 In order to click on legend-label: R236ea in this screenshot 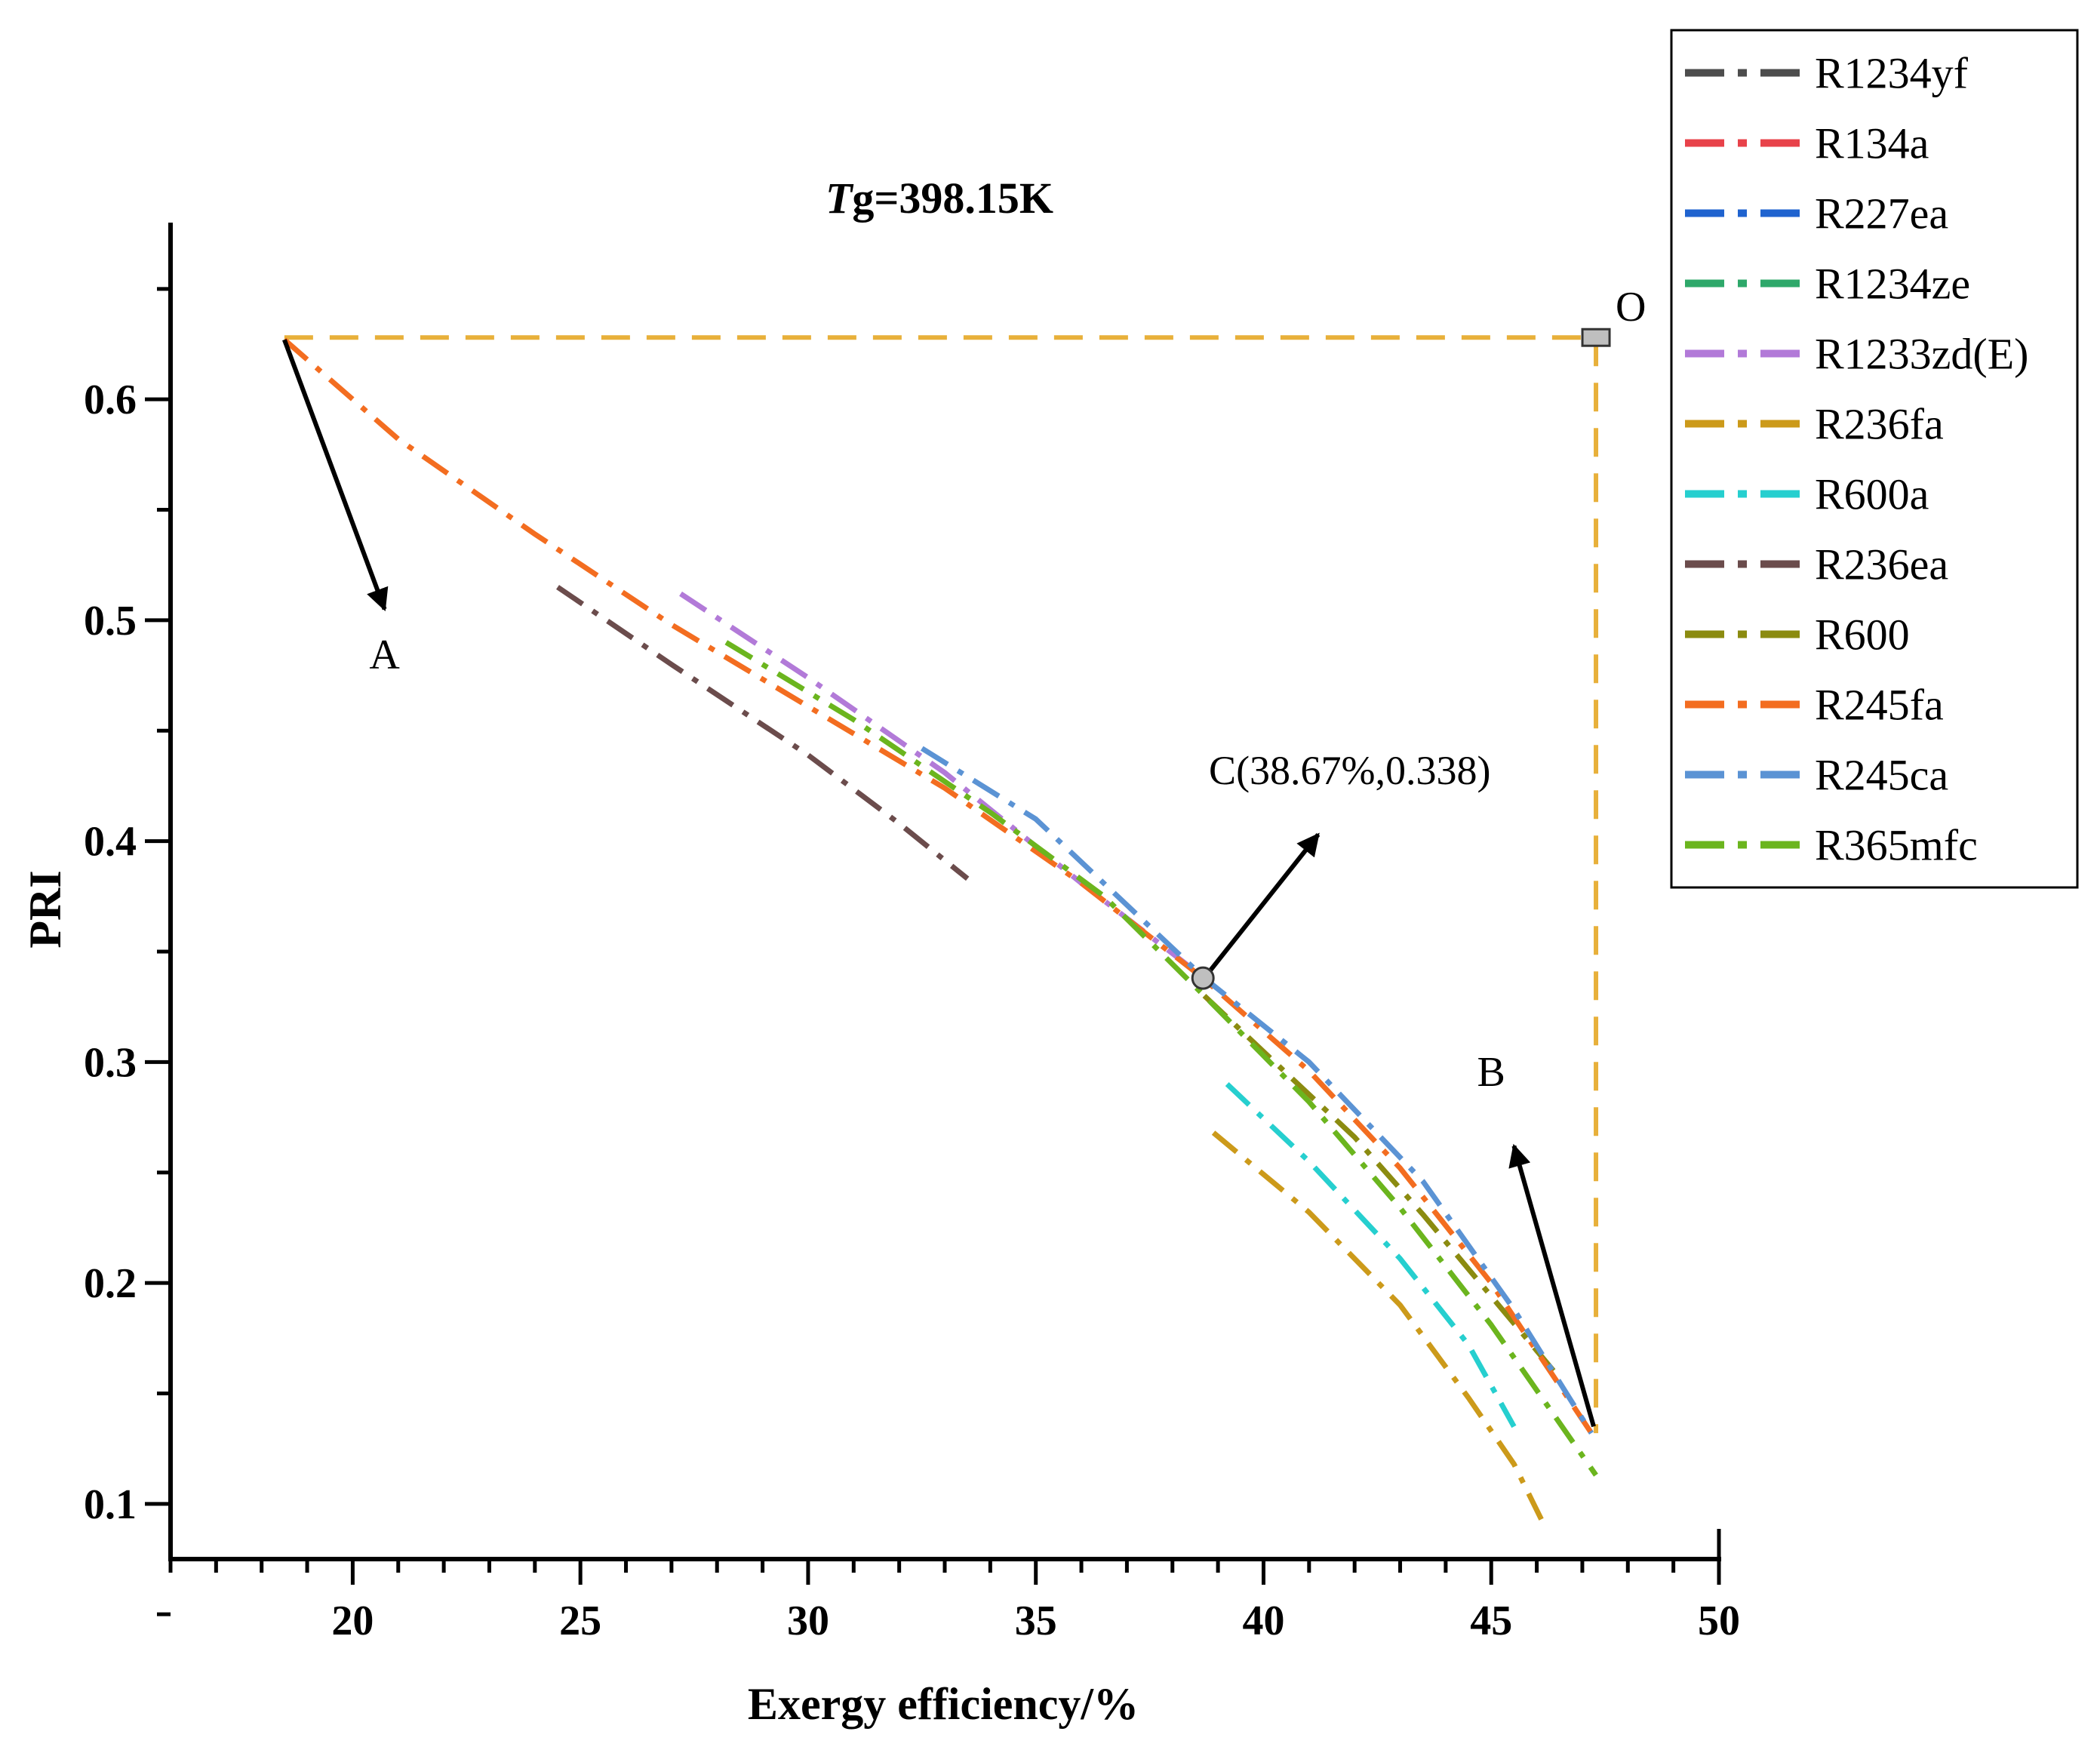, I will do `click(1881, 565)`.